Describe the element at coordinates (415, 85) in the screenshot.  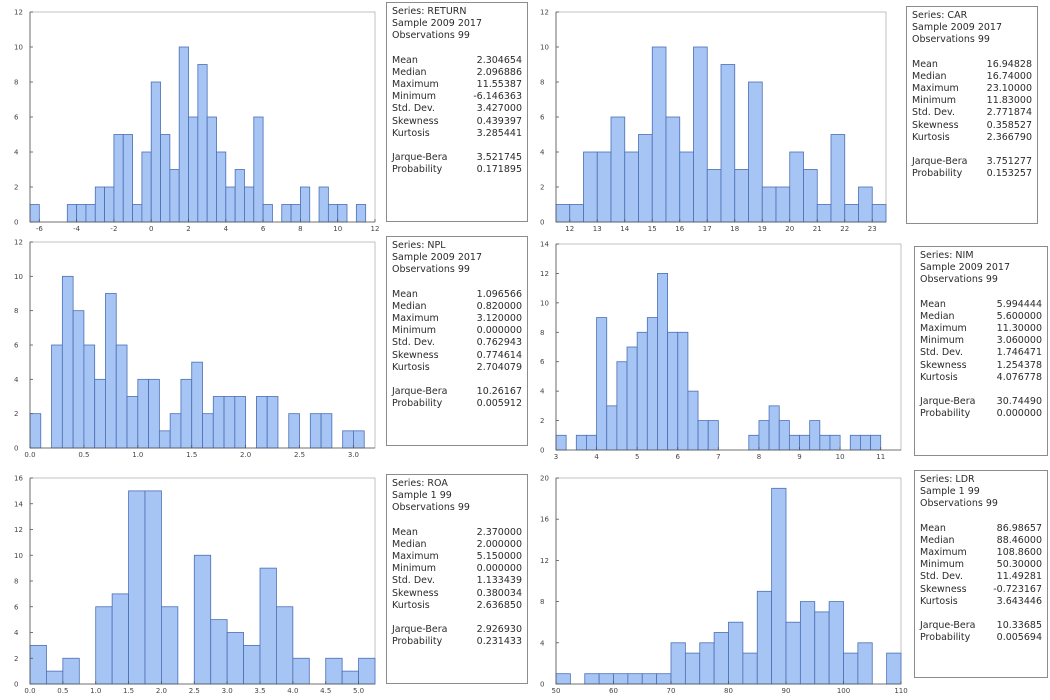
I see `stat-label: Maximum` at that location.